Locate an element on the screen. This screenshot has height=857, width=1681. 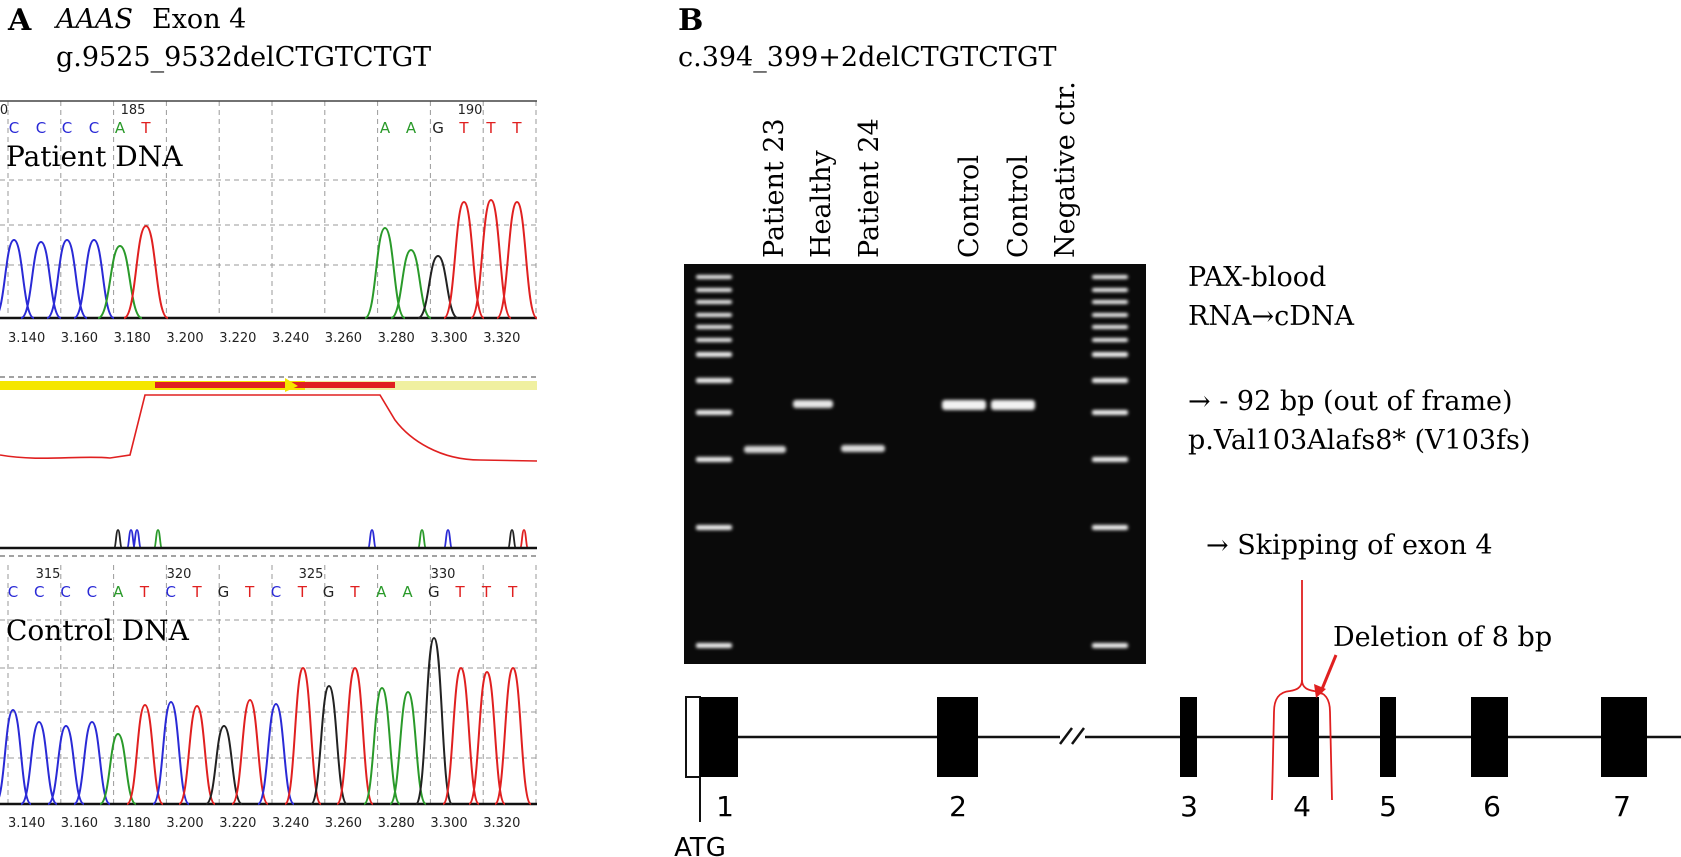
position-tick-label: 190 is located at coordinates (470, 110).